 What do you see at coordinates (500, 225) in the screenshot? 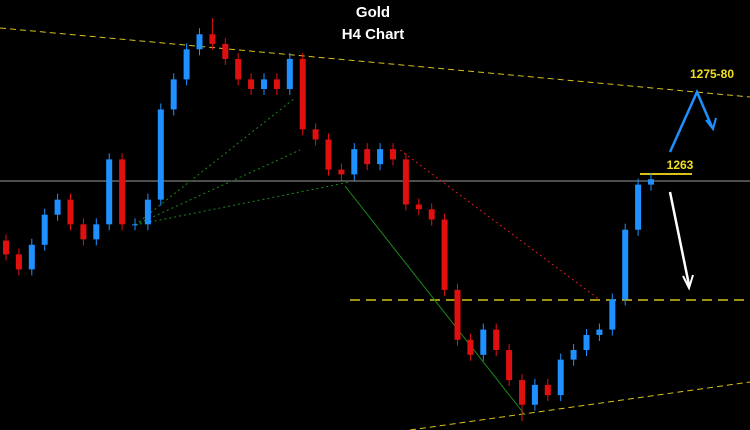
I see `fib-line` at bounding box center [500, 225].